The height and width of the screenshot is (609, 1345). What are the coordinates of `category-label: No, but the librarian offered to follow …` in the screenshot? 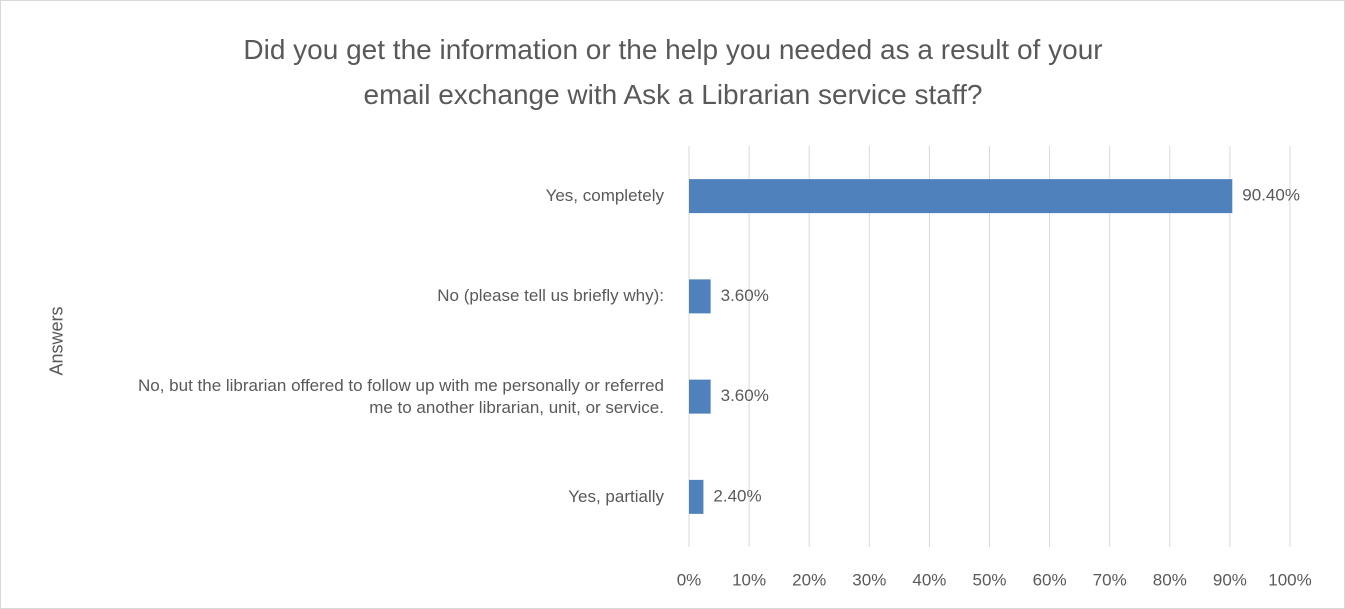 It's located at (400, 396).